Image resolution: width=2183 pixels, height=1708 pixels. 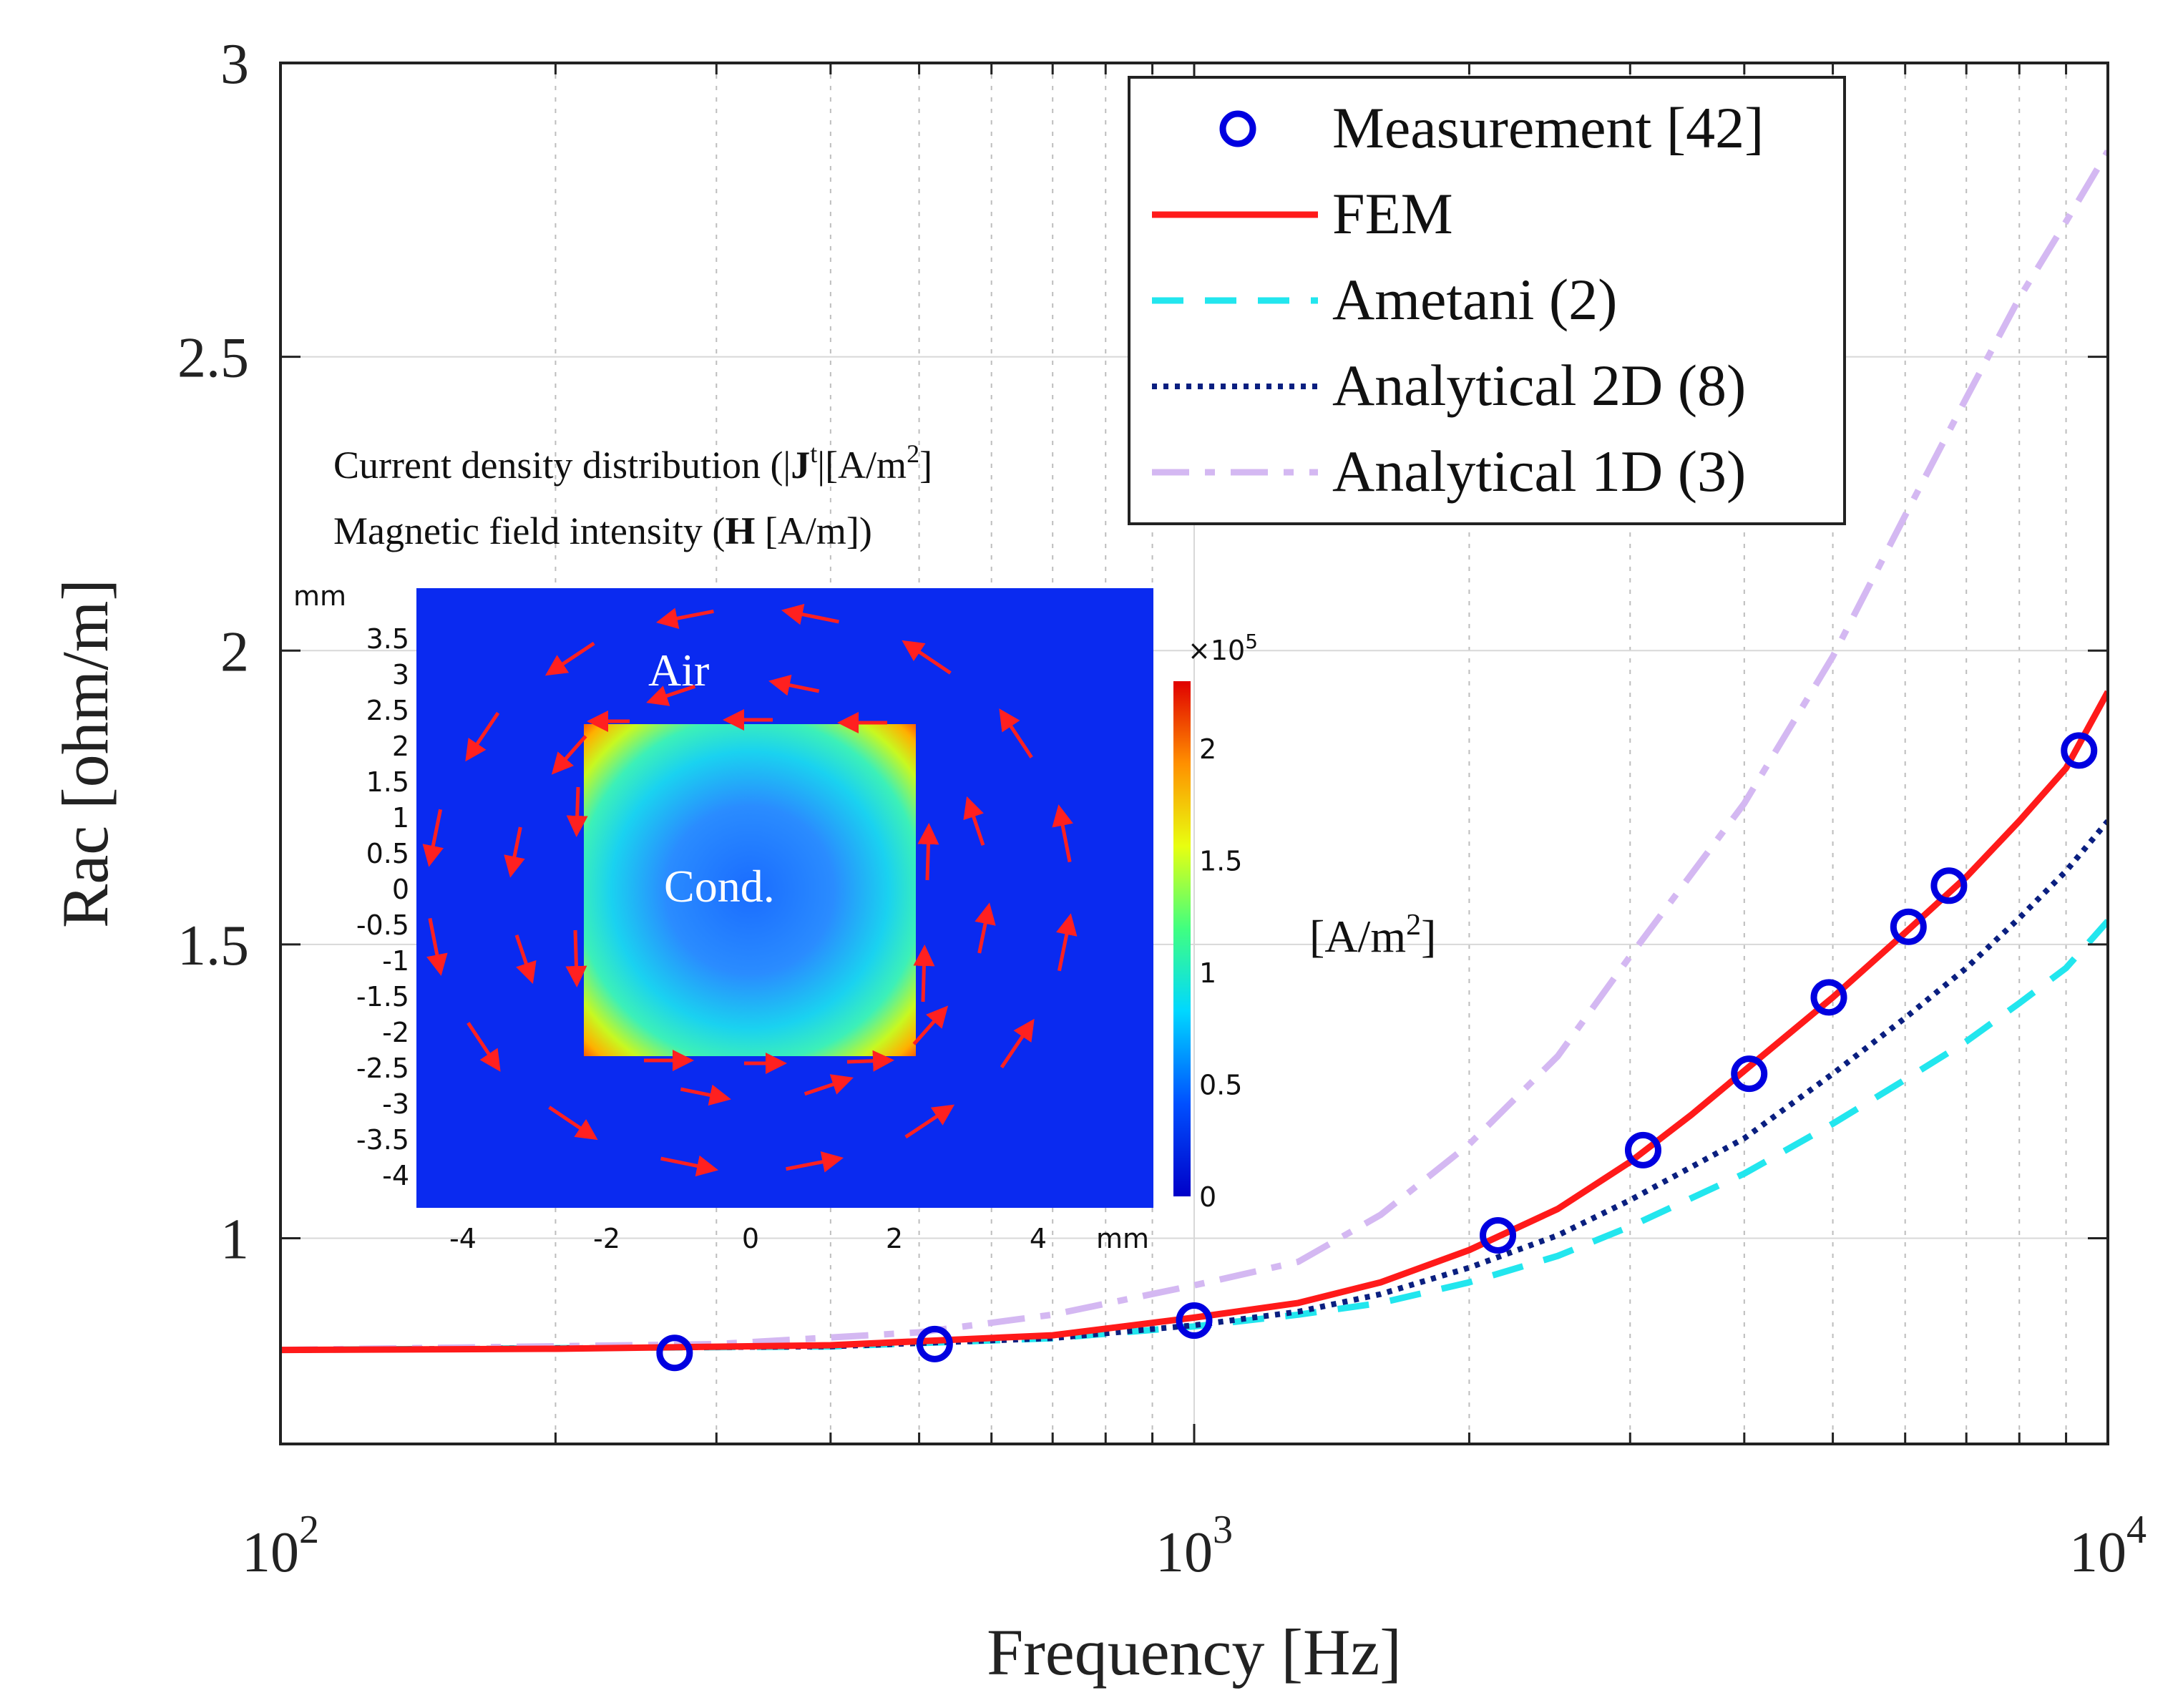 I want to click on inset-caption-line1: Current density distribution (|Jt|[A/m2], so click(x=632, y=463).